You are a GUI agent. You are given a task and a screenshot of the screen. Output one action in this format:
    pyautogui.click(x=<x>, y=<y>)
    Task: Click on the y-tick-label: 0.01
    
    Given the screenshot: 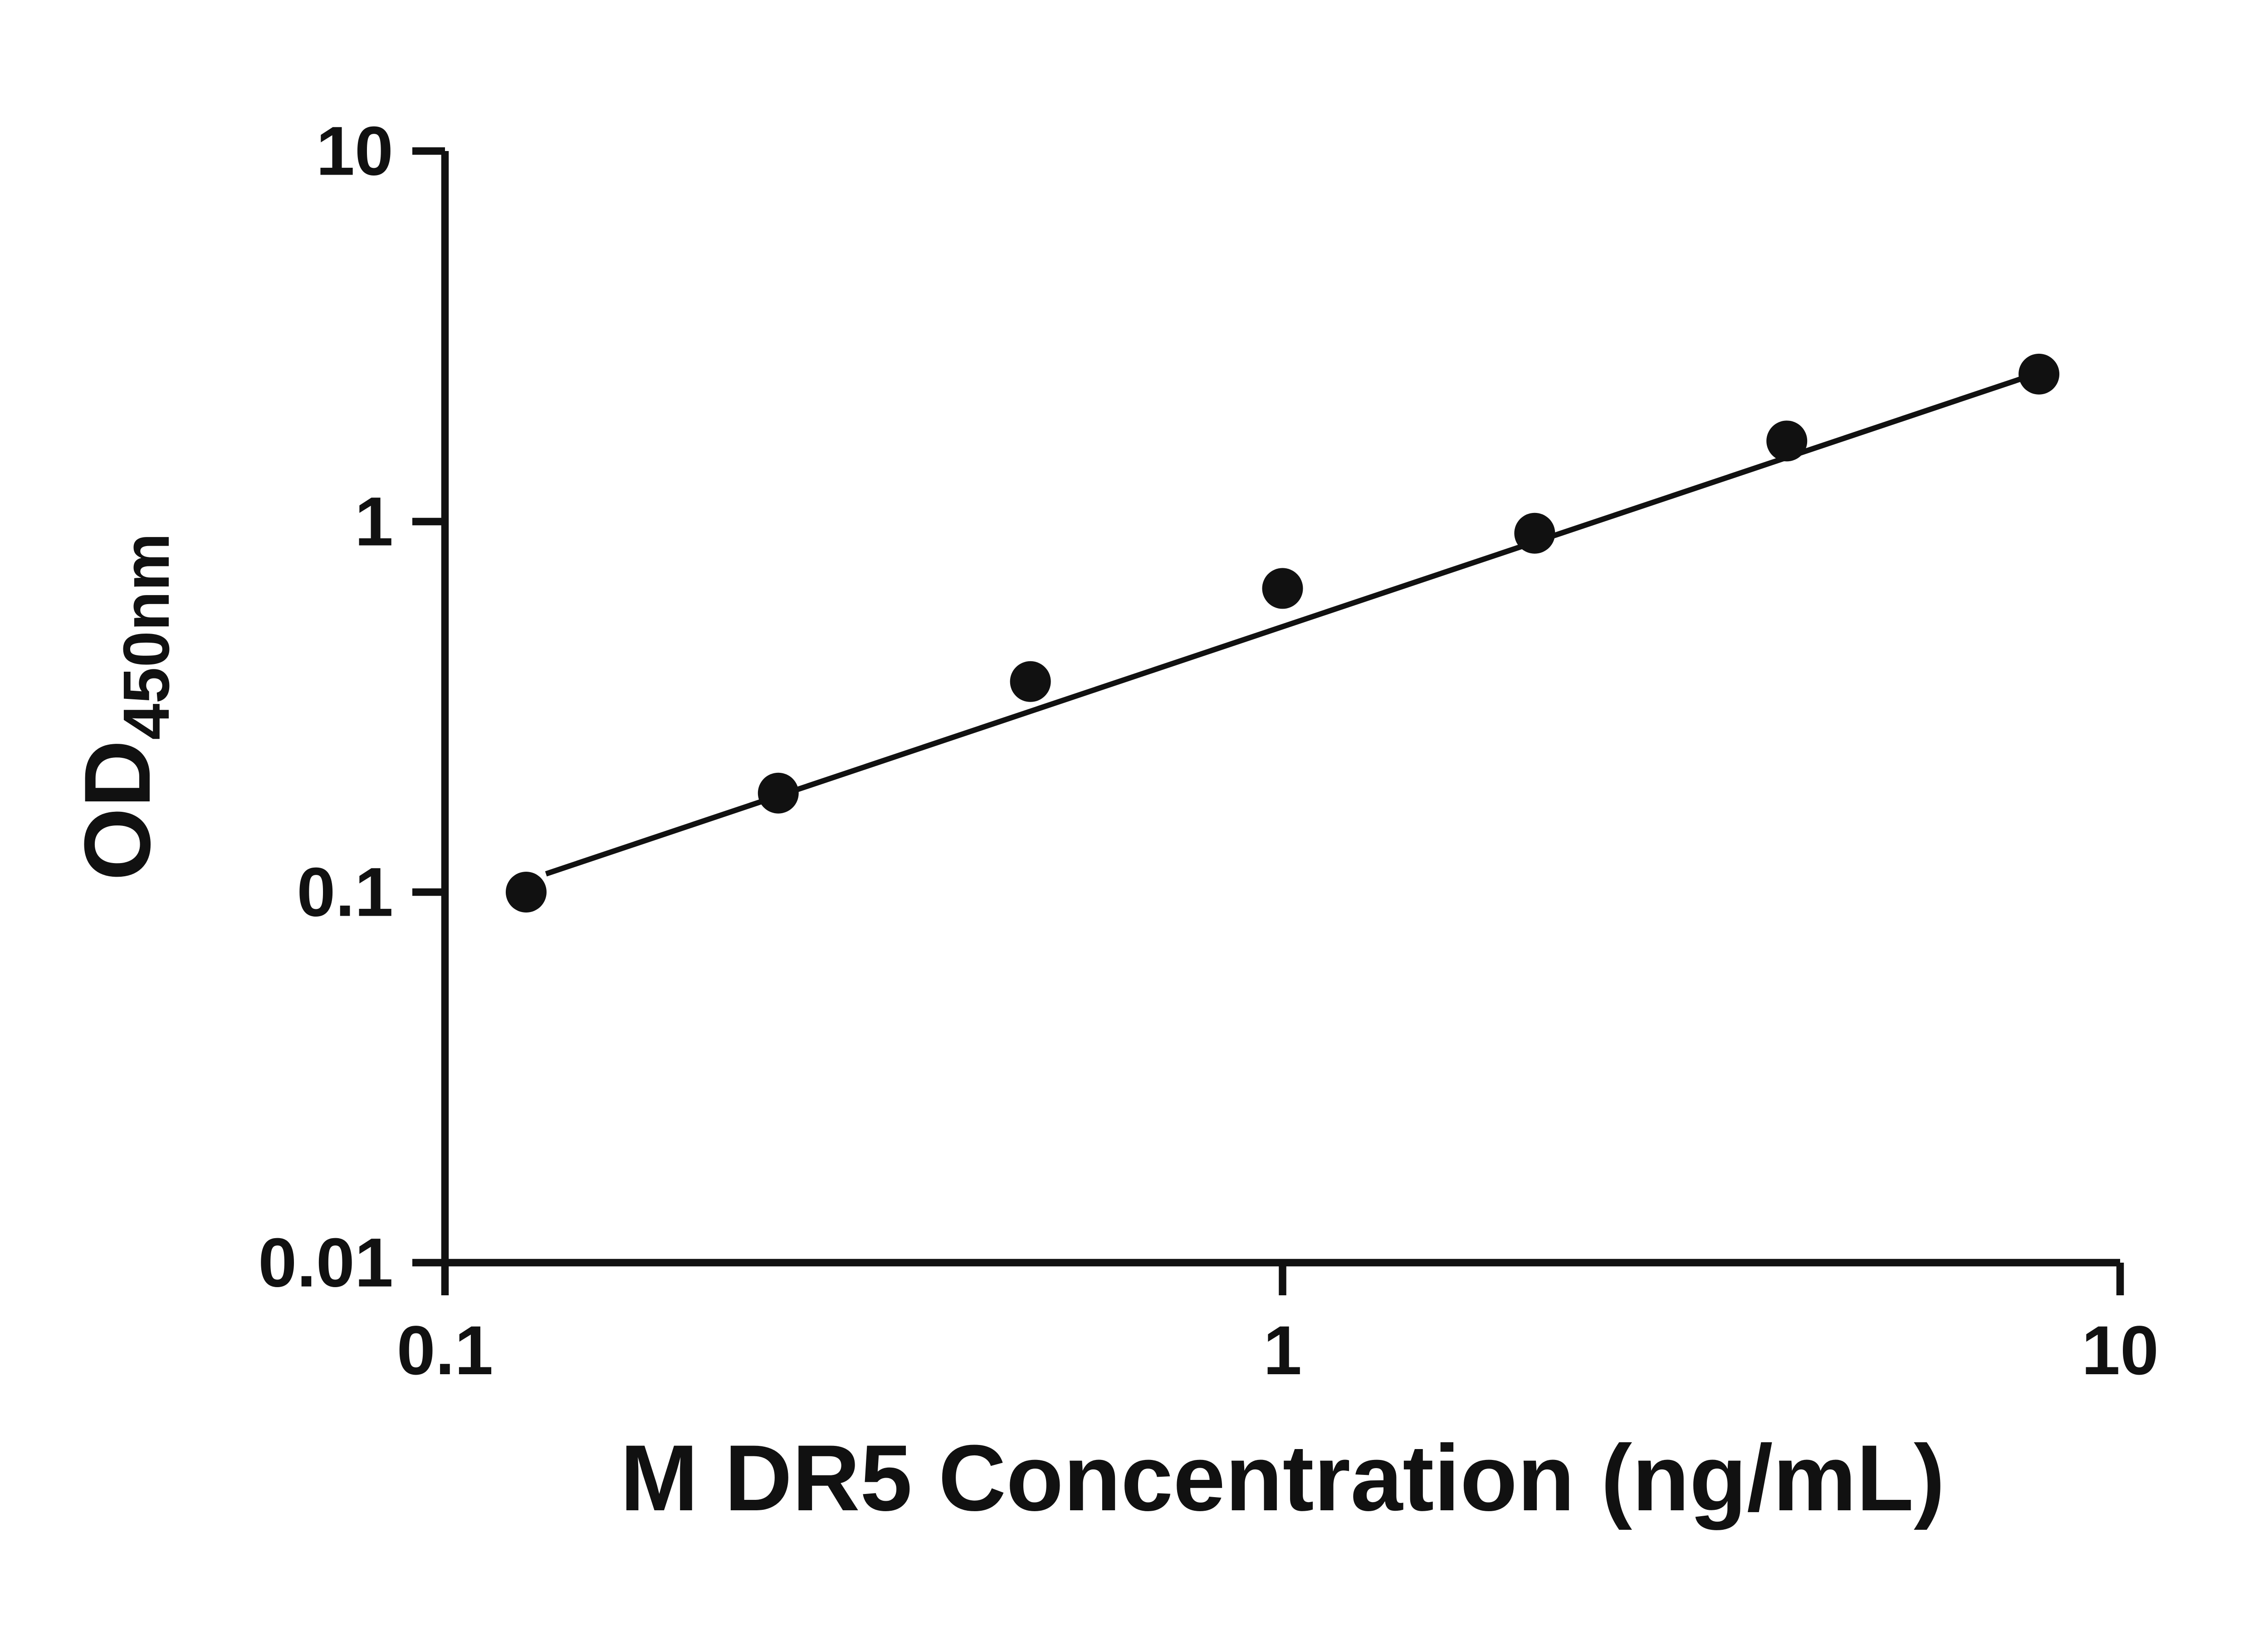 What is the action you would take?
    pyautogui.click(x=325, y=1263)
    